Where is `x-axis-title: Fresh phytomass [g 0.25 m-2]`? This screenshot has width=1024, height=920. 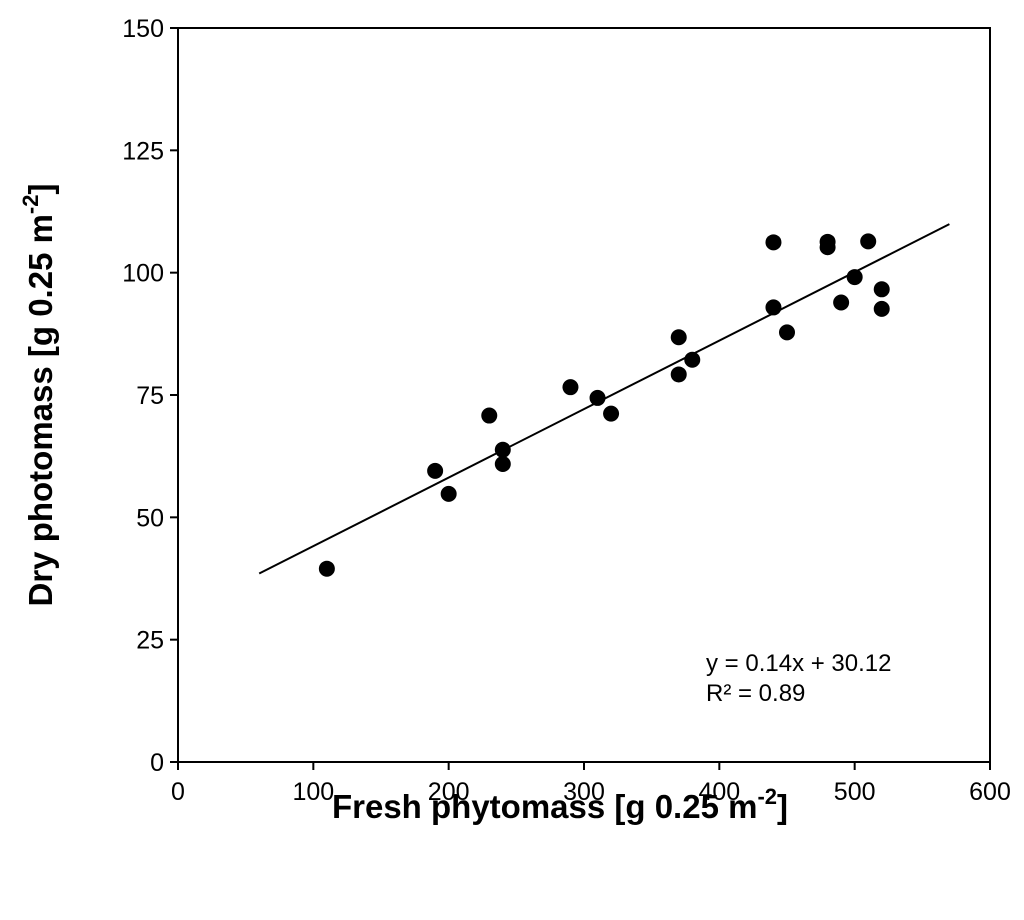
x-axis-title: Fresh phytomass [g 0.25 m-2] is located at coordinates (560, 804).